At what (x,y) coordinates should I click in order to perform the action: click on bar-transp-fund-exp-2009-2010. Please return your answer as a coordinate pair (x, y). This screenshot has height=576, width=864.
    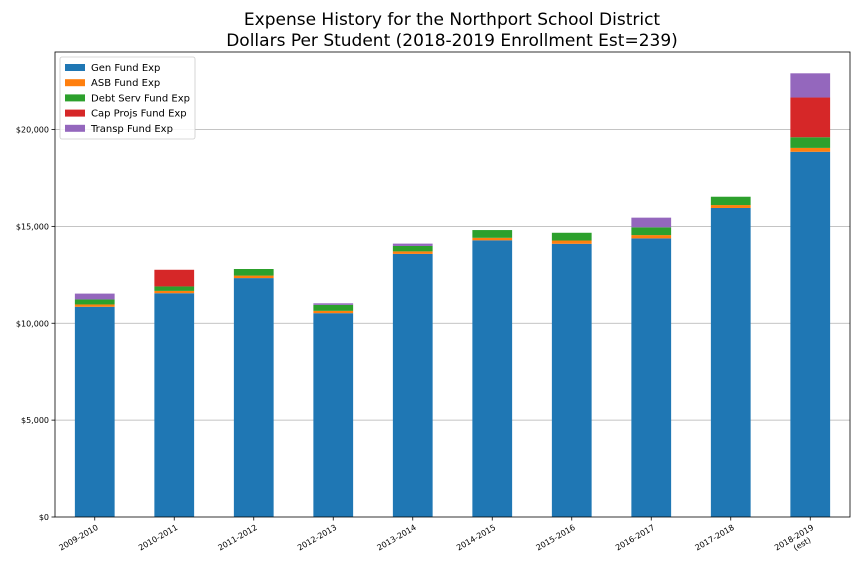
    Looking at the image, I should click on (94, 296).